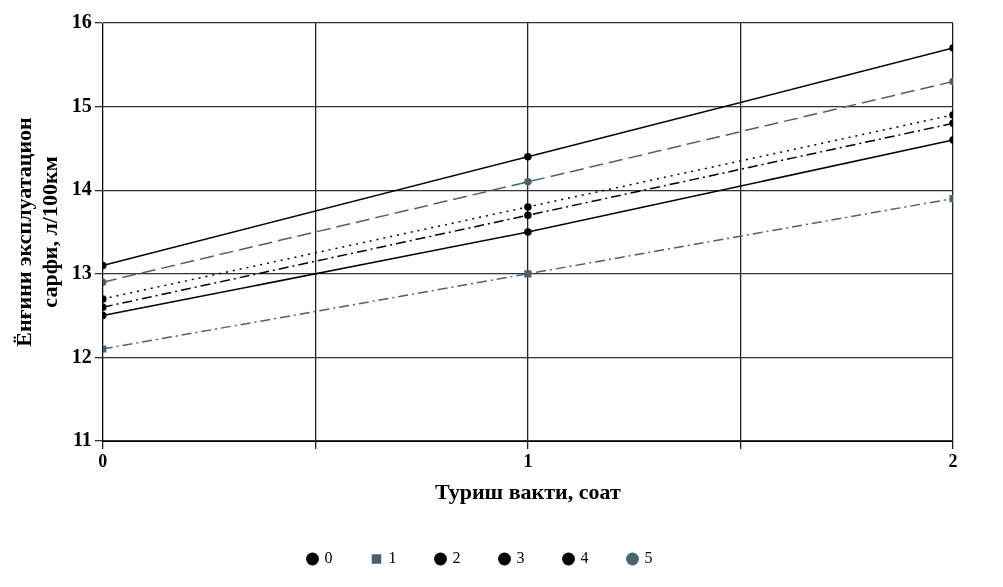  What do you see at coordinates (528, 492) in the screenshot?
I see `x-axis-title: Туриш вакти, соат` at bounding box center [528, 492].